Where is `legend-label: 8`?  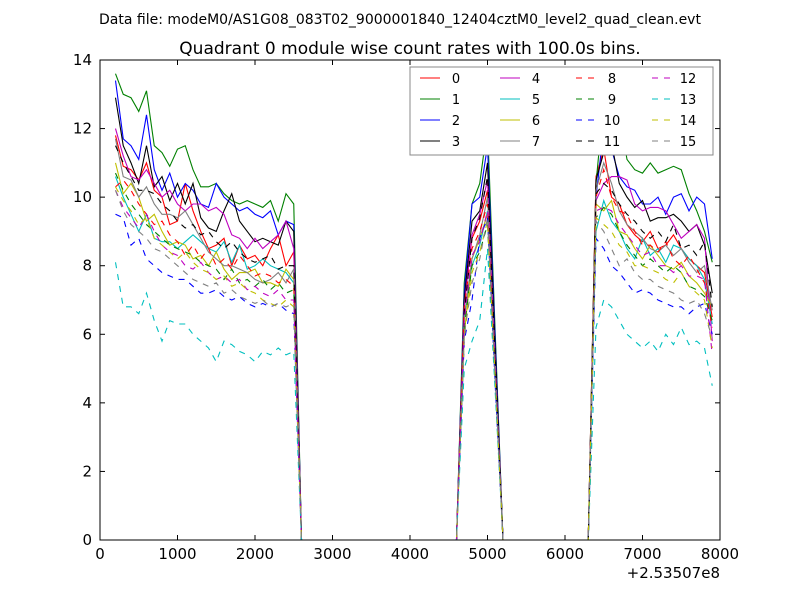 legend-label: 8 is located at coordinates (612, 79).